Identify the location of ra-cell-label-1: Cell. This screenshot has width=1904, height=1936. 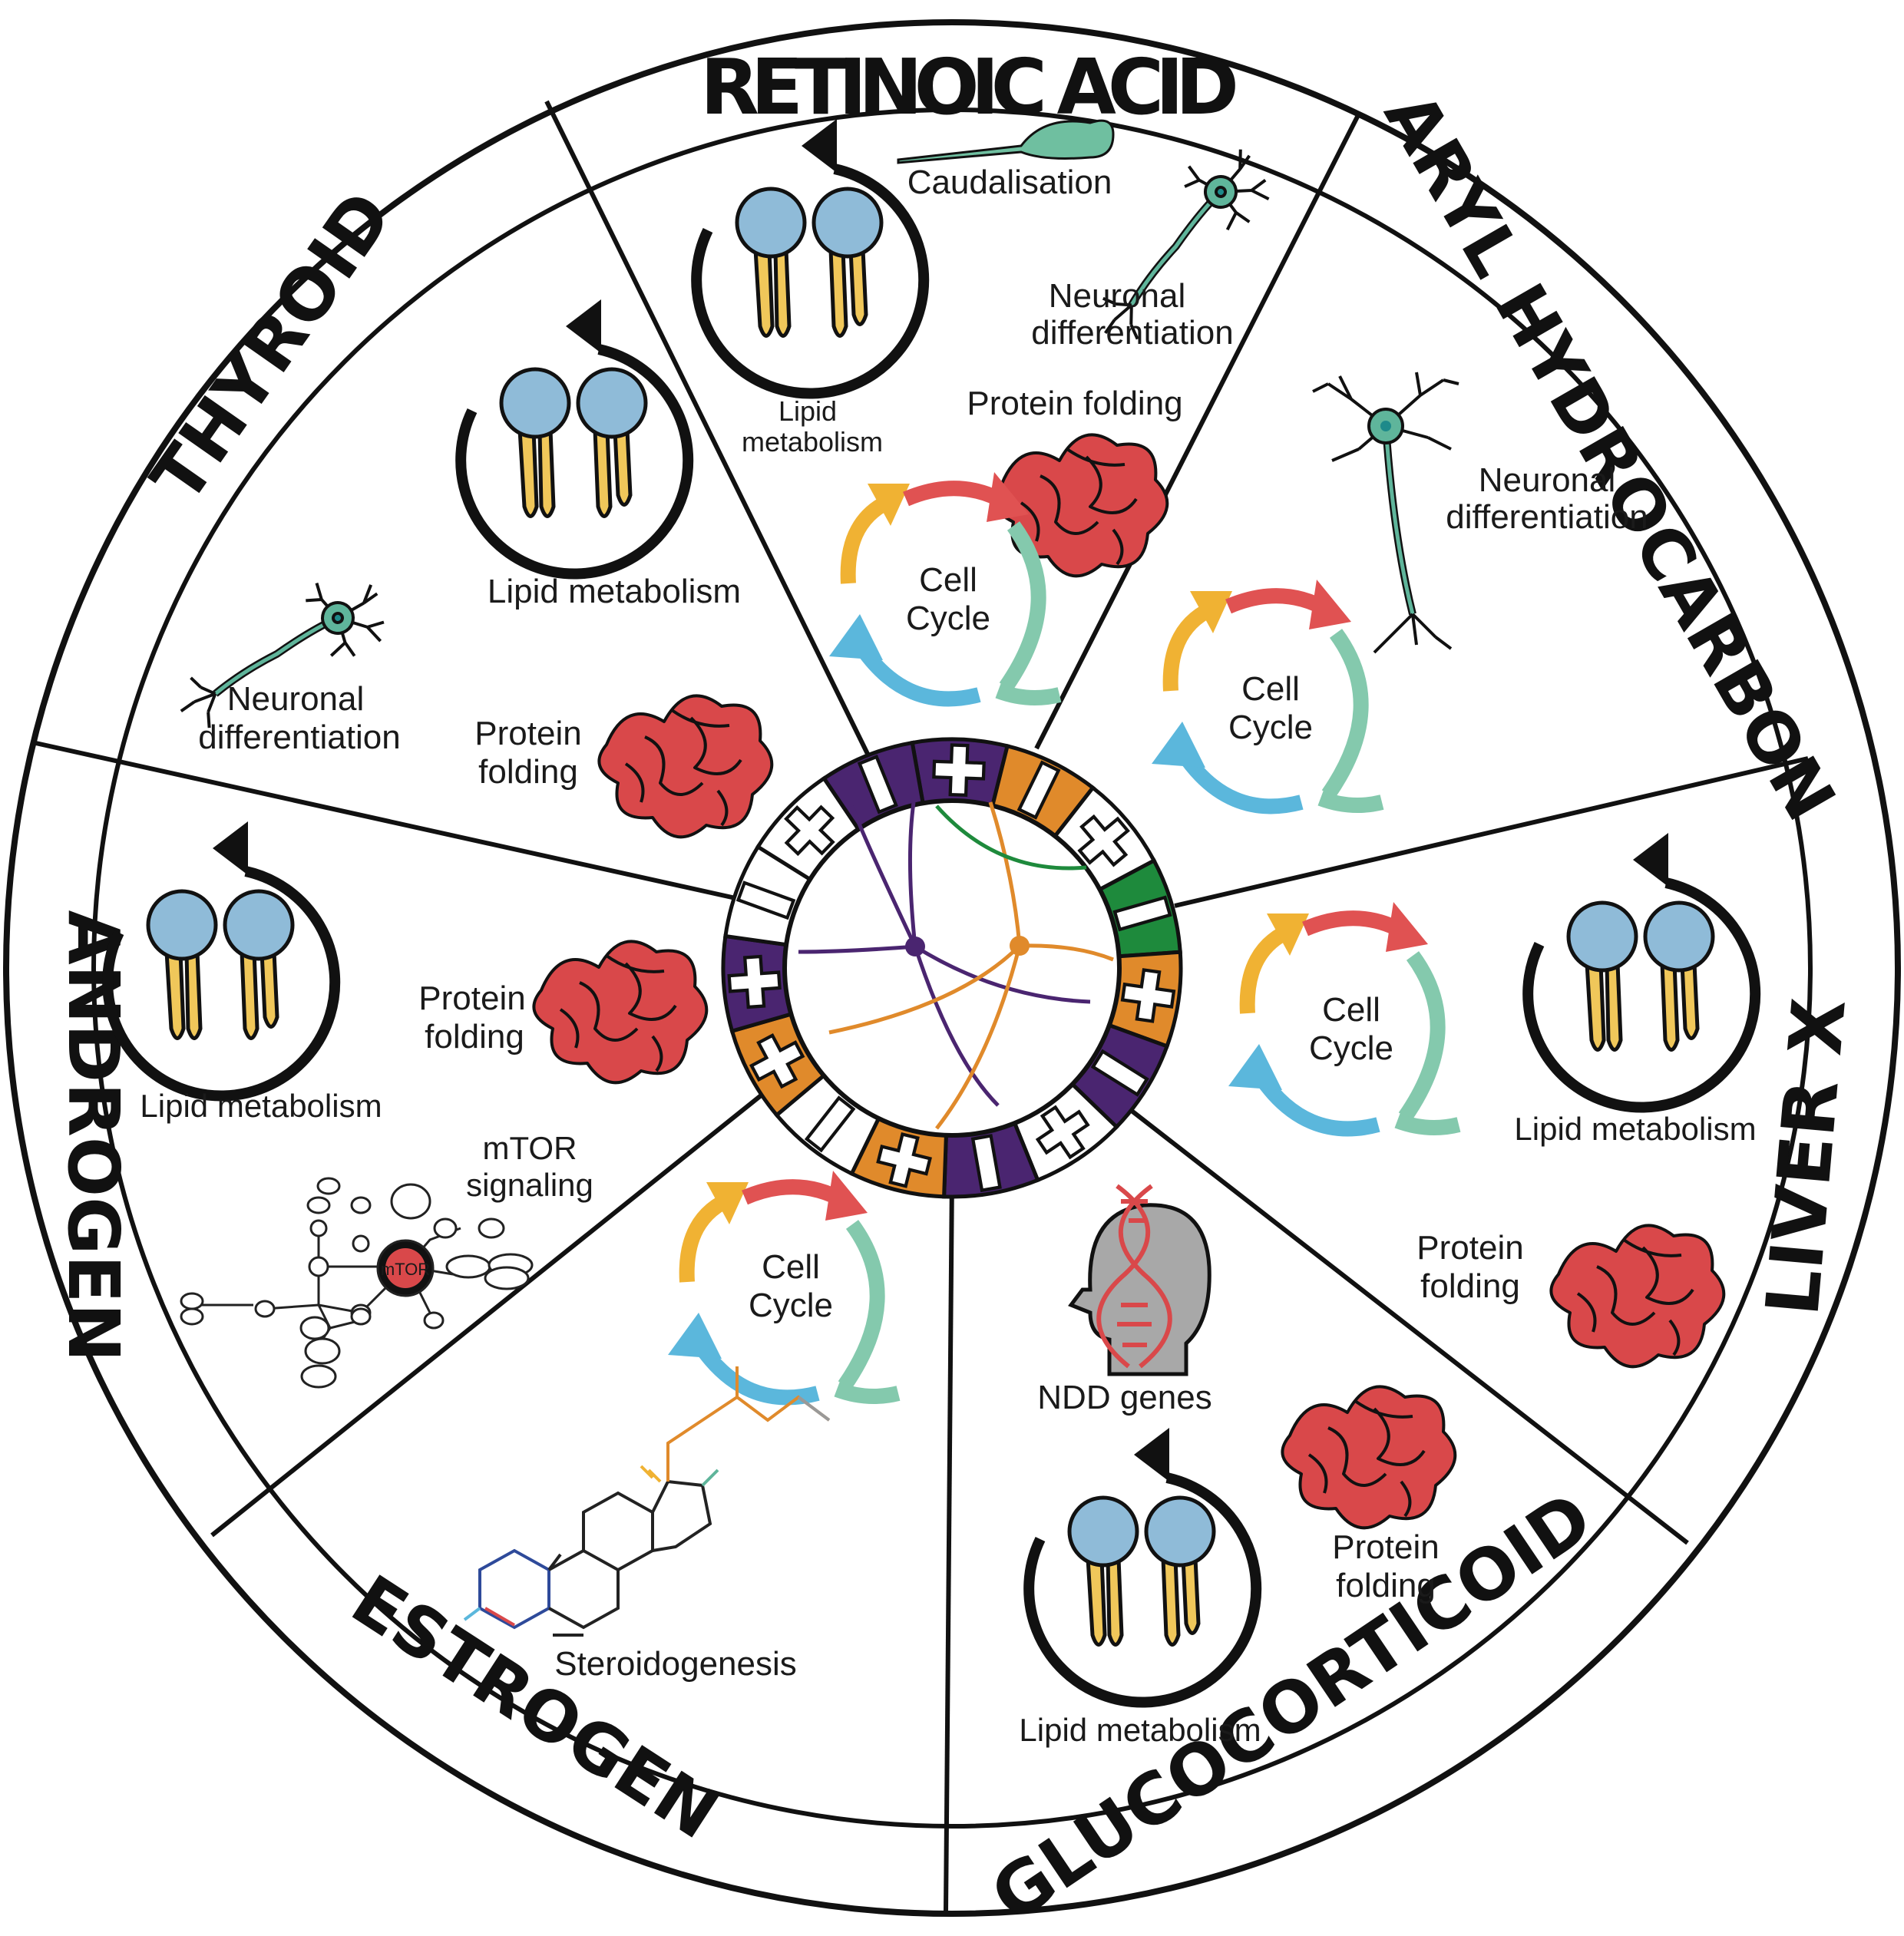
(948, 580).